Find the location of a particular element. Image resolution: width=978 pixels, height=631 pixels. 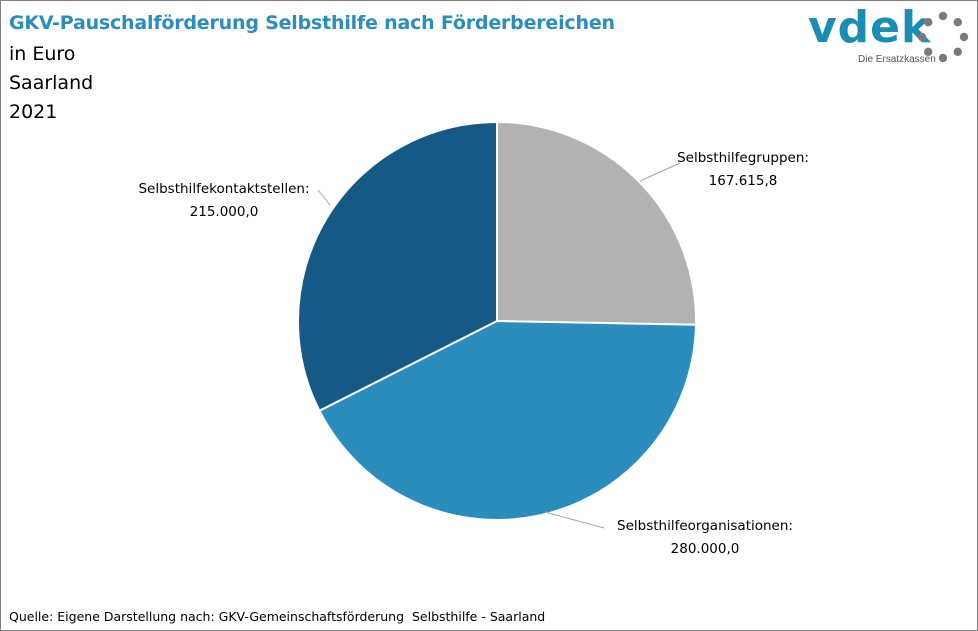

leader-line-selbsthilfegruppen is located at coordinates (660, 172).